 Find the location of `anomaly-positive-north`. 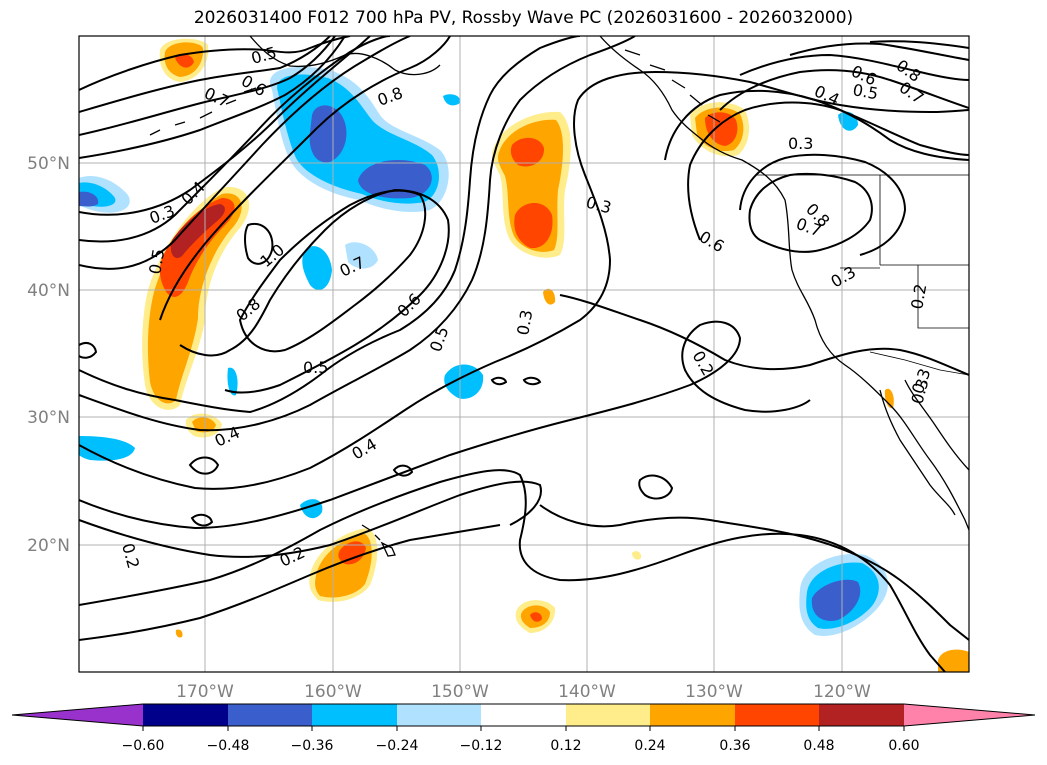

anomaly-positive-north is located at coordinates (184, 61).